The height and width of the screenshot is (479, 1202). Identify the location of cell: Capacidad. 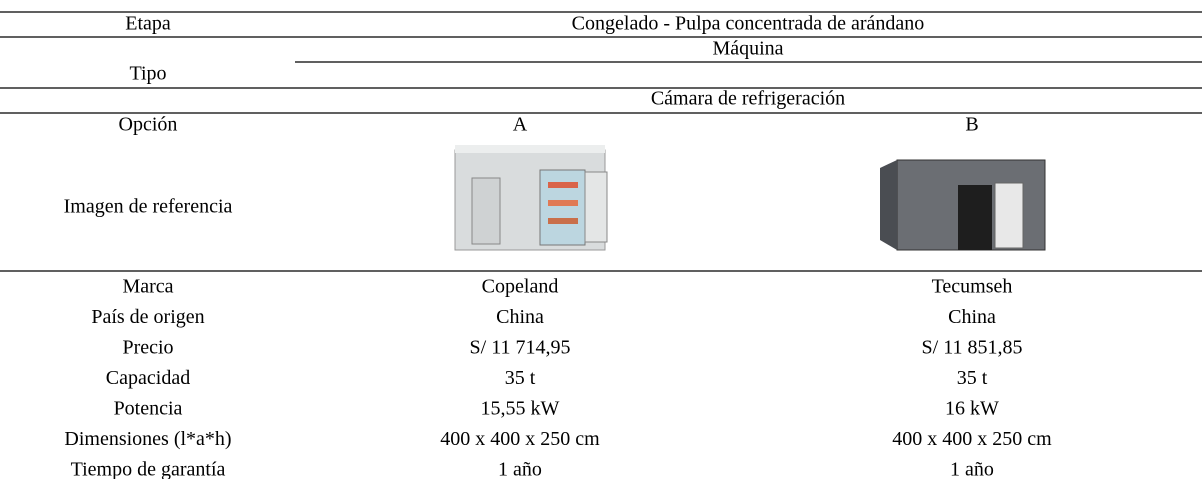
(148, 378).